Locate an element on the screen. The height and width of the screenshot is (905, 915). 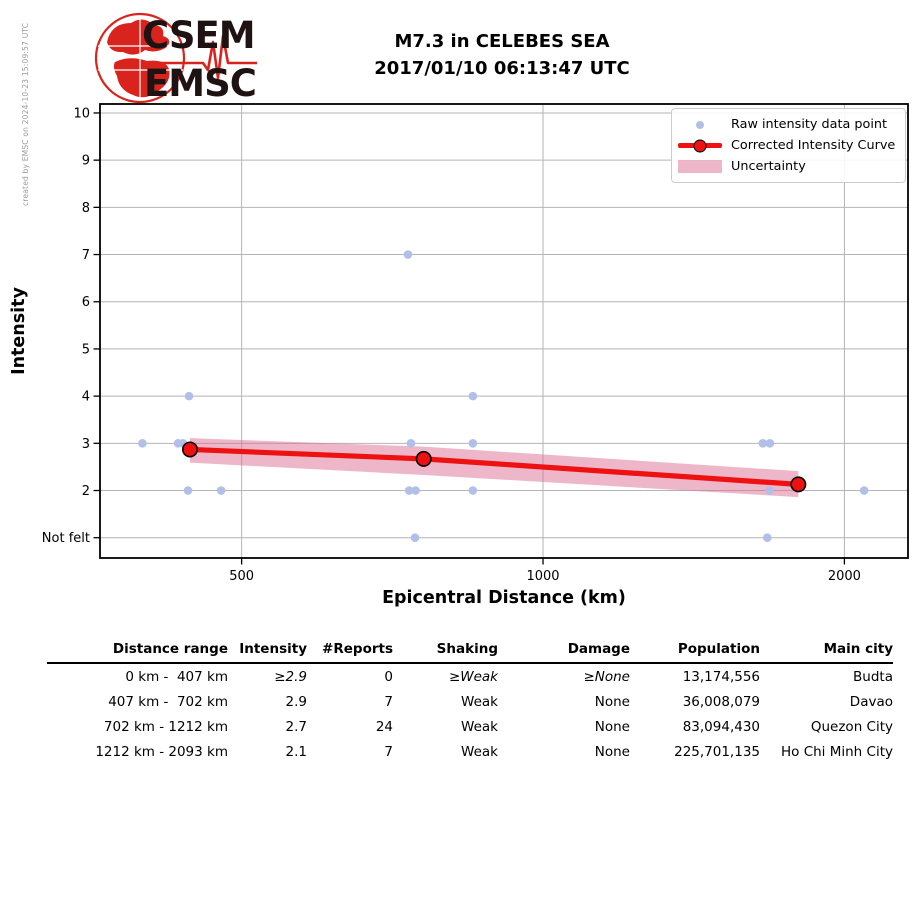
raw-point-icon is located at coordinates (700, 124).